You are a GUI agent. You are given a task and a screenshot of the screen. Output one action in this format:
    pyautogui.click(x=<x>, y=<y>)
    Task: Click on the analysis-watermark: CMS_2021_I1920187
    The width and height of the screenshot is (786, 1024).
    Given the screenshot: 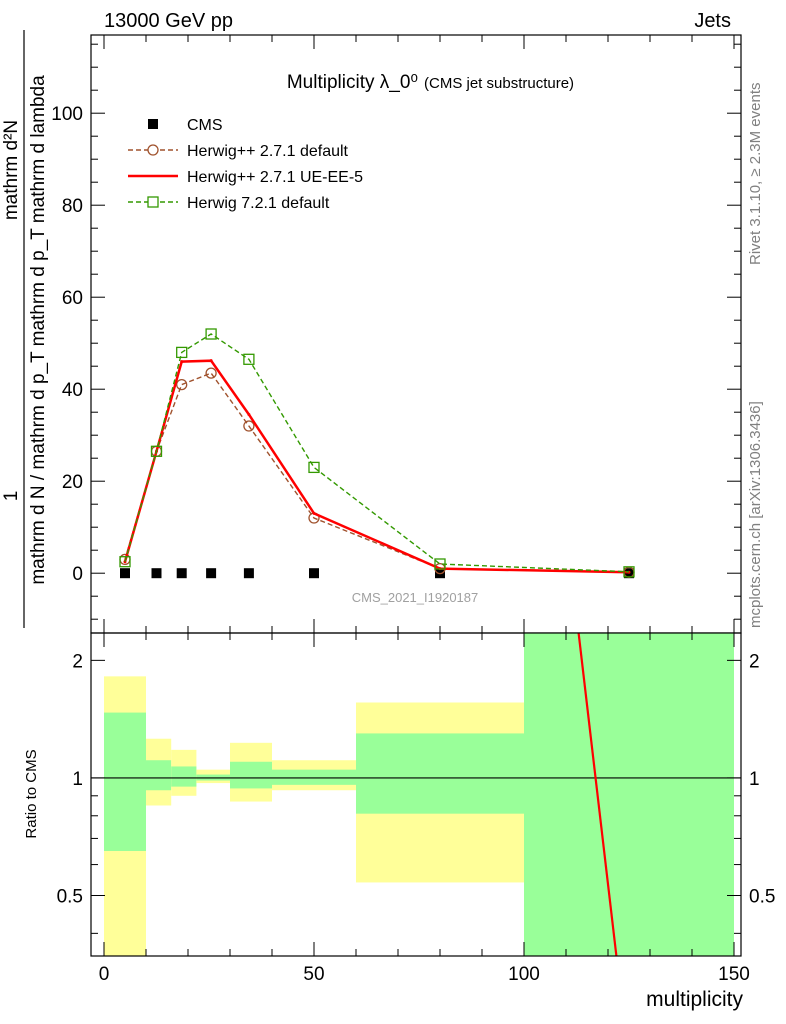 What is the action you would take?
    pyautogui.click(x=415, y=597)
    